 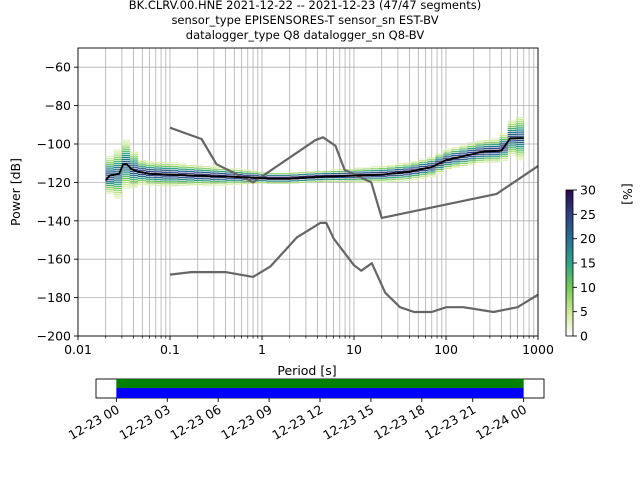 I want to click on colorbar-tick-label: 30, so click(x=588, y=190).